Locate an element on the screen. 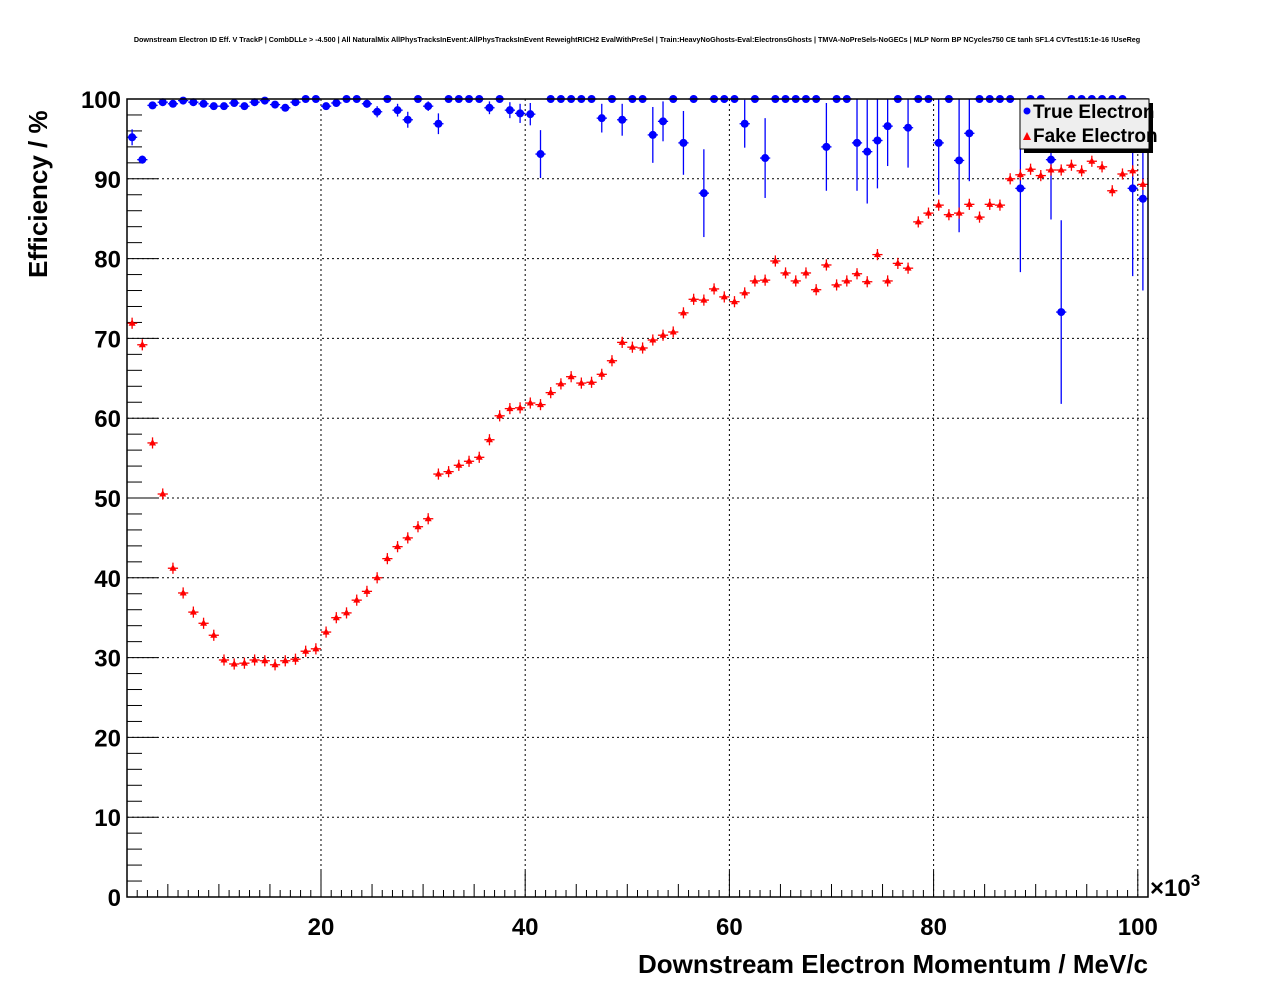 The image size is (1276, 996). y-tick-label: 60 is located at coordinates (107, 419).